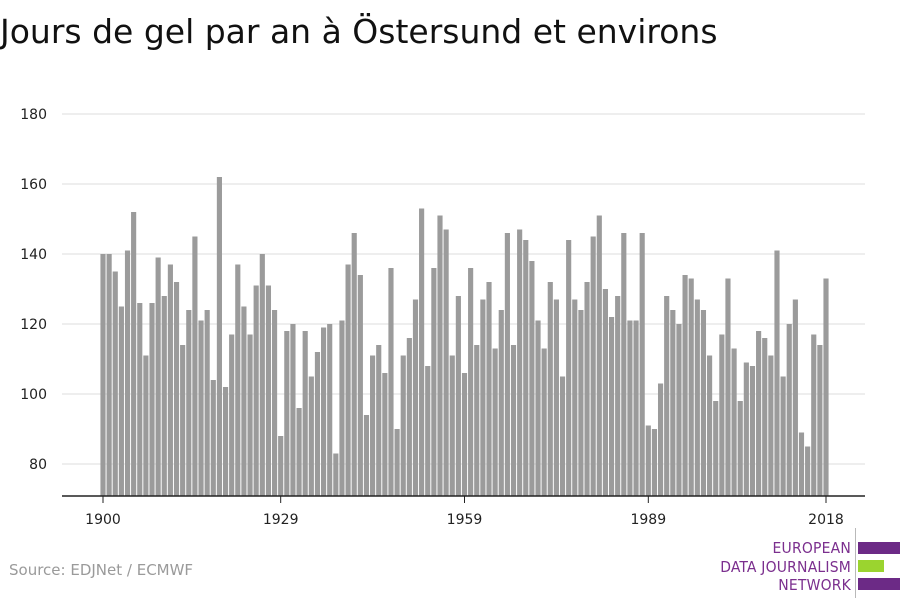 Image resolution: width=900 pixels, height=600 pixels. I want to click on bar-2011, so click(783, 436).